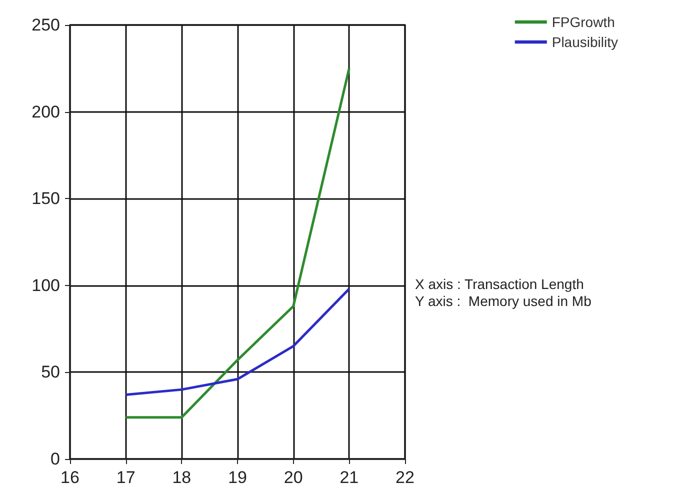  Describe the element at coordinates (46, 25) in the screenshot. I see `y-tick-label: 250` at that location.